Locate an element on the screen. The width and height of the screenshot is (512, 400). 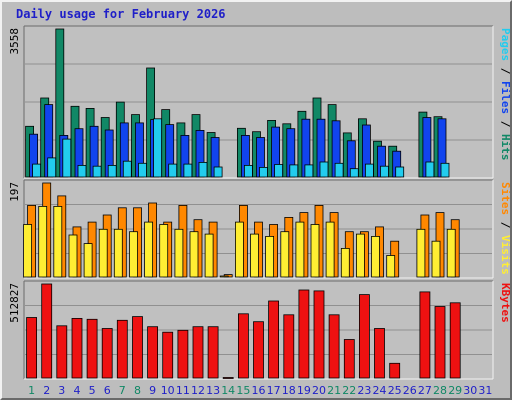
x-tick-day-15: 15 is located at coordinates (243, 390).